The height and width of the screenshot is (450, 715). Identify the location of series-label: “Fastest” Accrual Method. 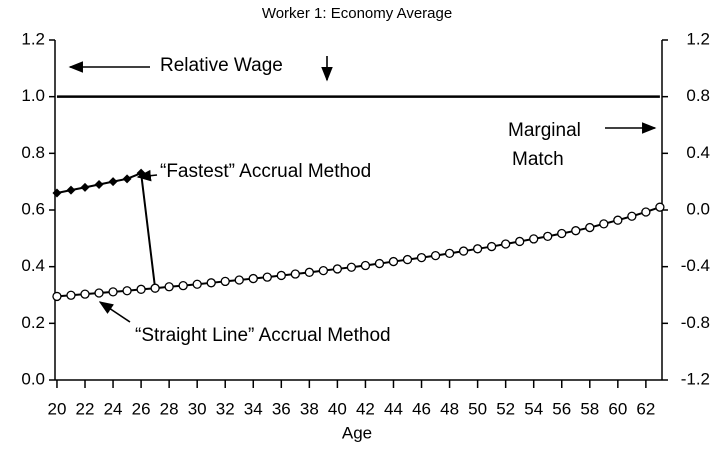
(265, 171).